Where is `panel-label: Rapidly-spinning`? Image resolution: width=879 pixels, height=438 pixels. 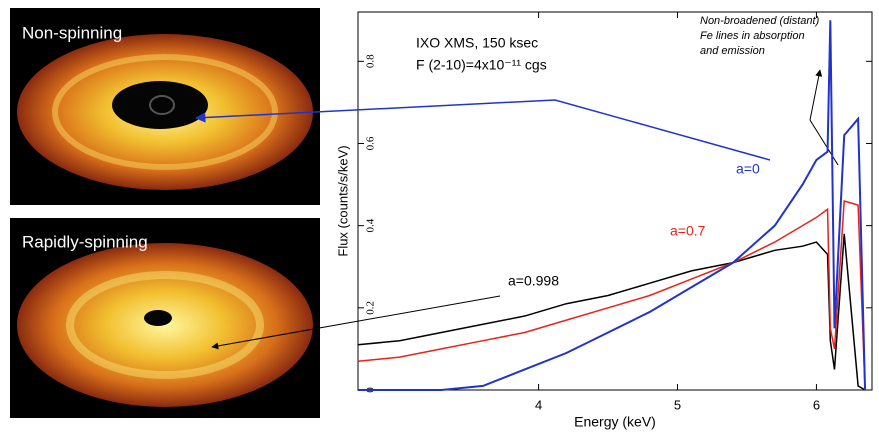
panel-label: Rapidly-spinning is located at coordinates (85, 241).